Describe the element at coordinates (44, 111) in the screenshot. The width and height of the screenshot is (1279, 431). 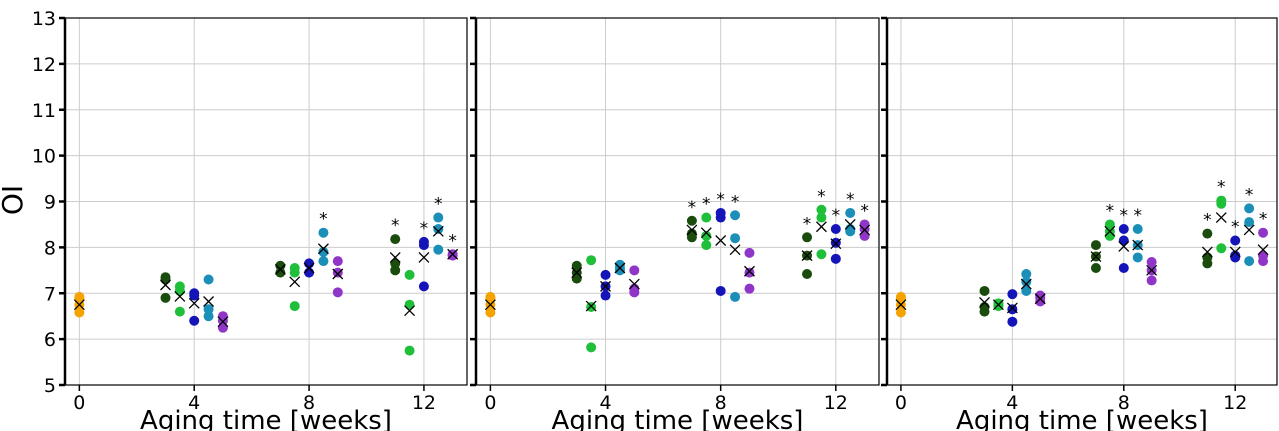
I see `y-tick-label: 11` at that location.